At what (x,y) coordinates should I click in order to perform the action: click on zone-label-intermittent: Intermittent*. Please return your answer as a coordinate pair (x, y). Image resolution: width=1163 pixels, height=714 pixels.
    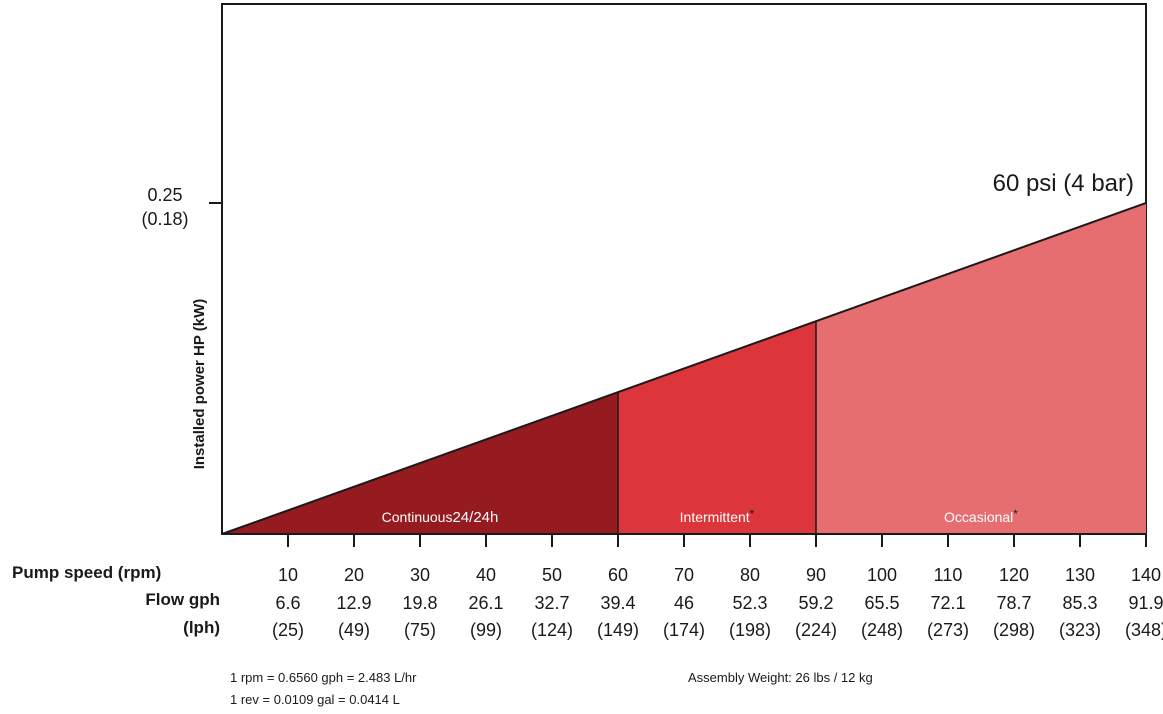
    Looking at the image, I should click on (717, 516).